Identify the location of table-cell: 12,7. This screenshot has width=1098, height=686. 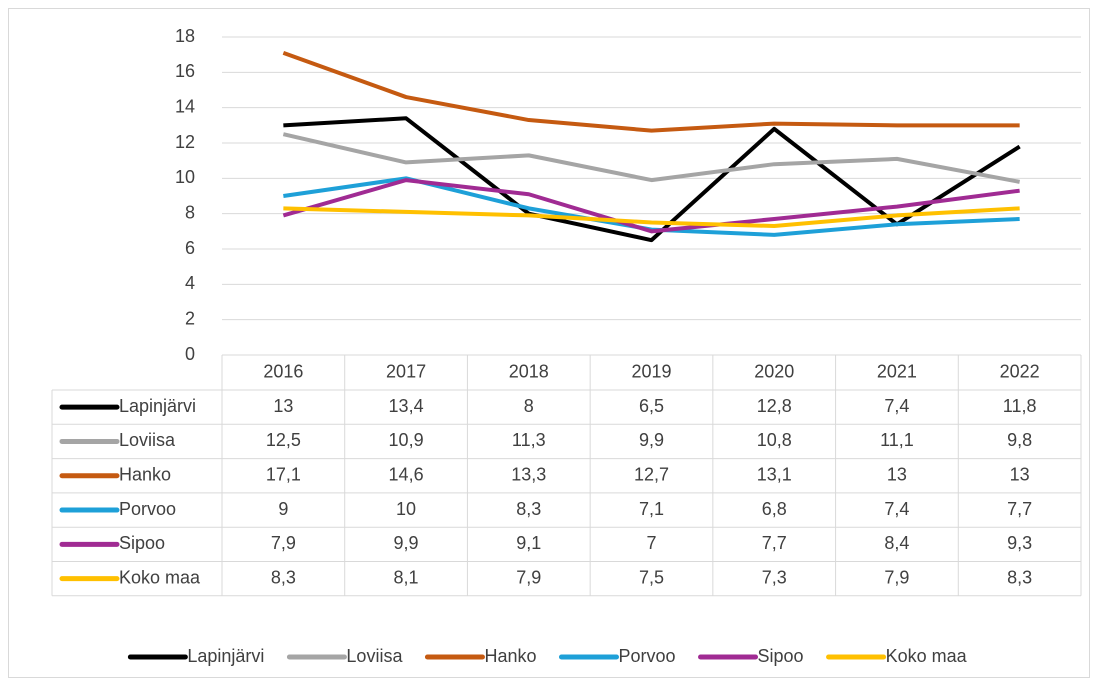
(651, 475).